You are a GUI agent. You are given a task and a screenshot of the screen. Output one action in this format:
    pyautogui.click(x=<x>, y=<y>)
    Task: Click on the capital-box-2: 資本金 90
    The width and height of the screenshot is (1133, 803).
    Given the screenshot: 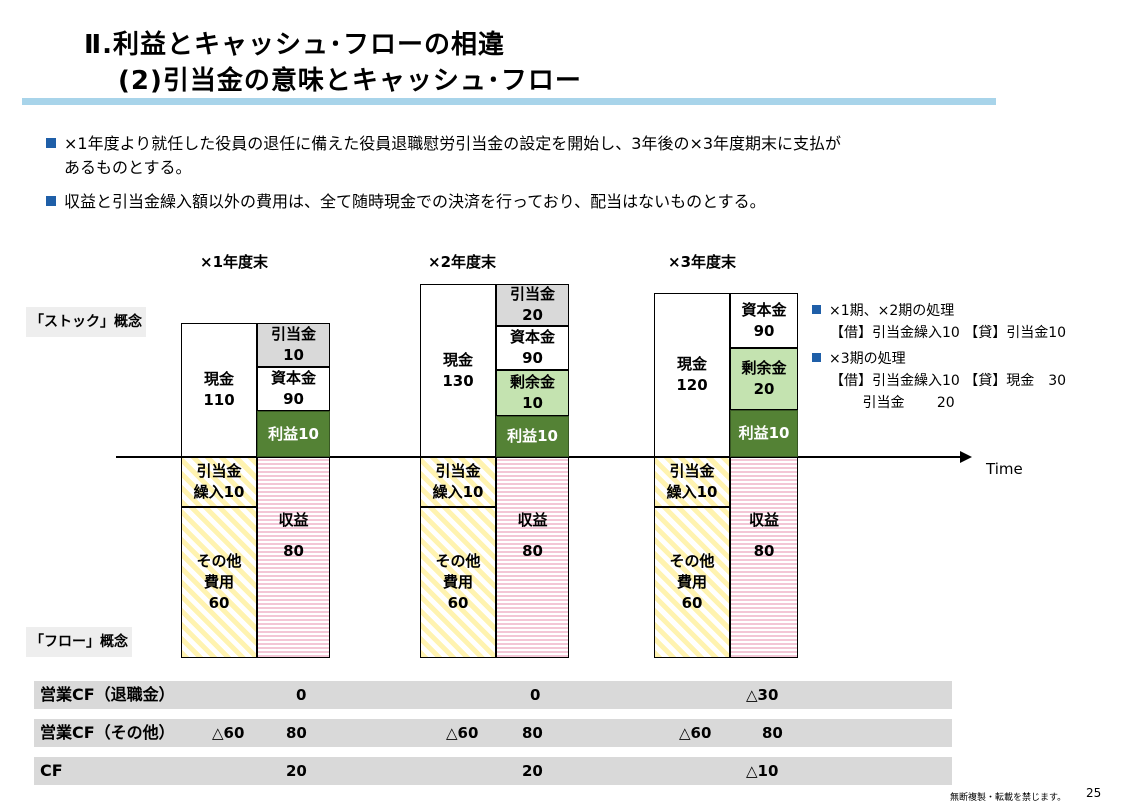 What is the action you would take?
    pyautogui.click(x=532, y=348)
    